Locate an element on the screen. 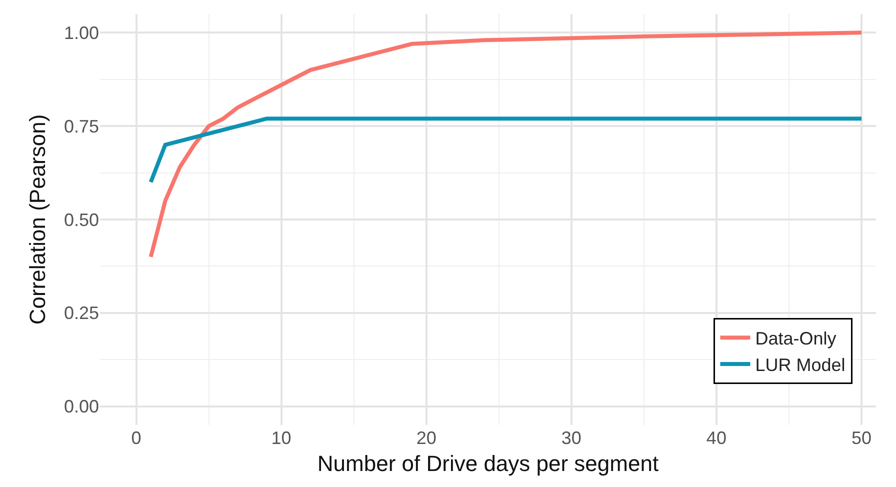 The width and height of the screenshot is (896, 487). y-tick-label: 0.00 is located at coordinates (81, 406).